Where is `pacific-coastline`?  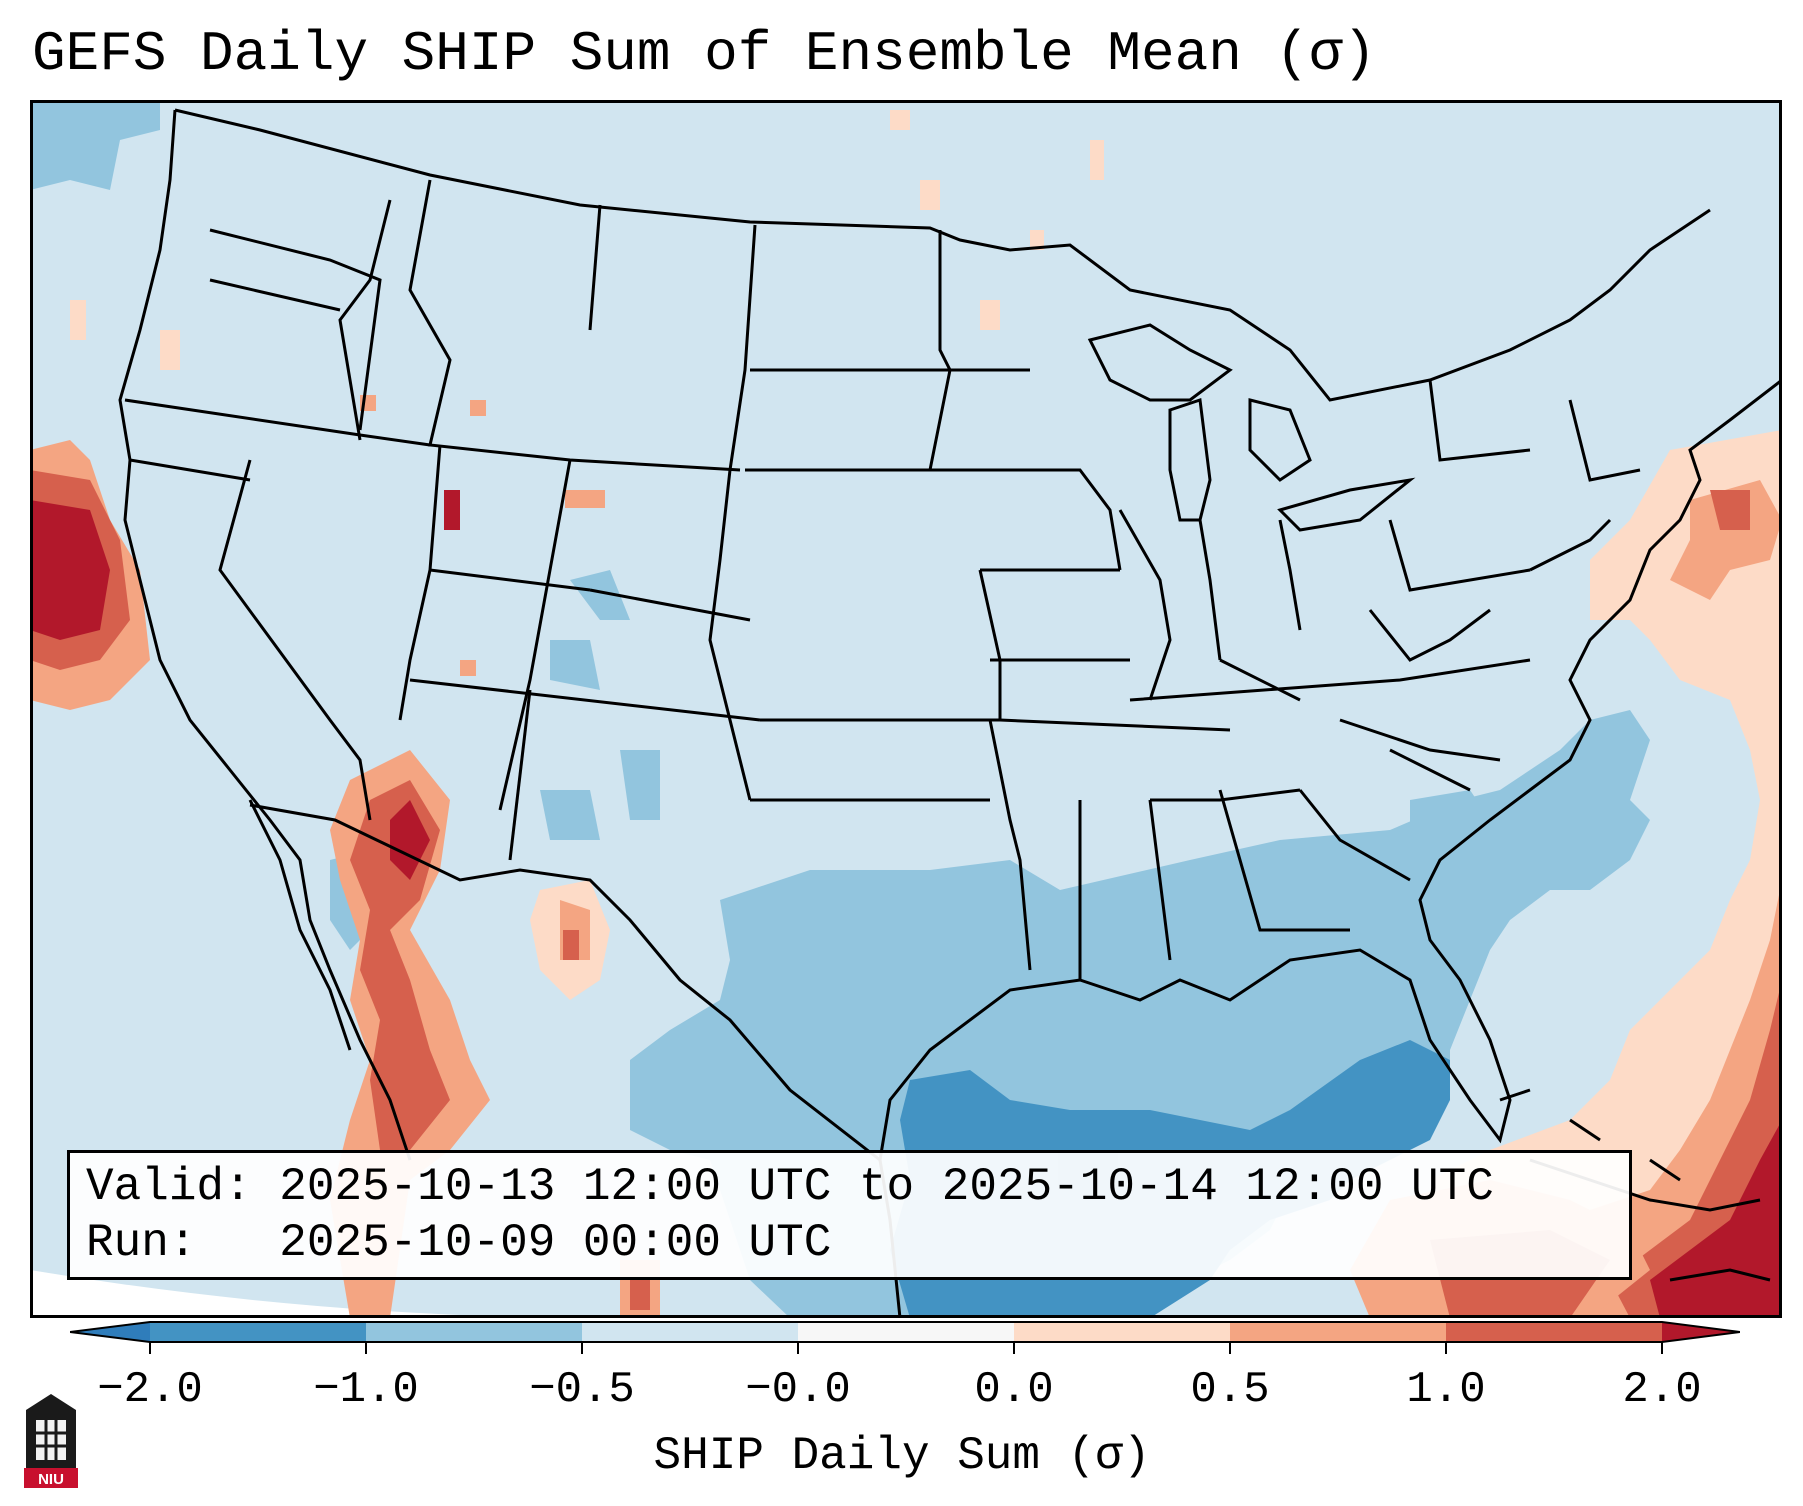
pacific-coastline is located at coordinates (265, 635).